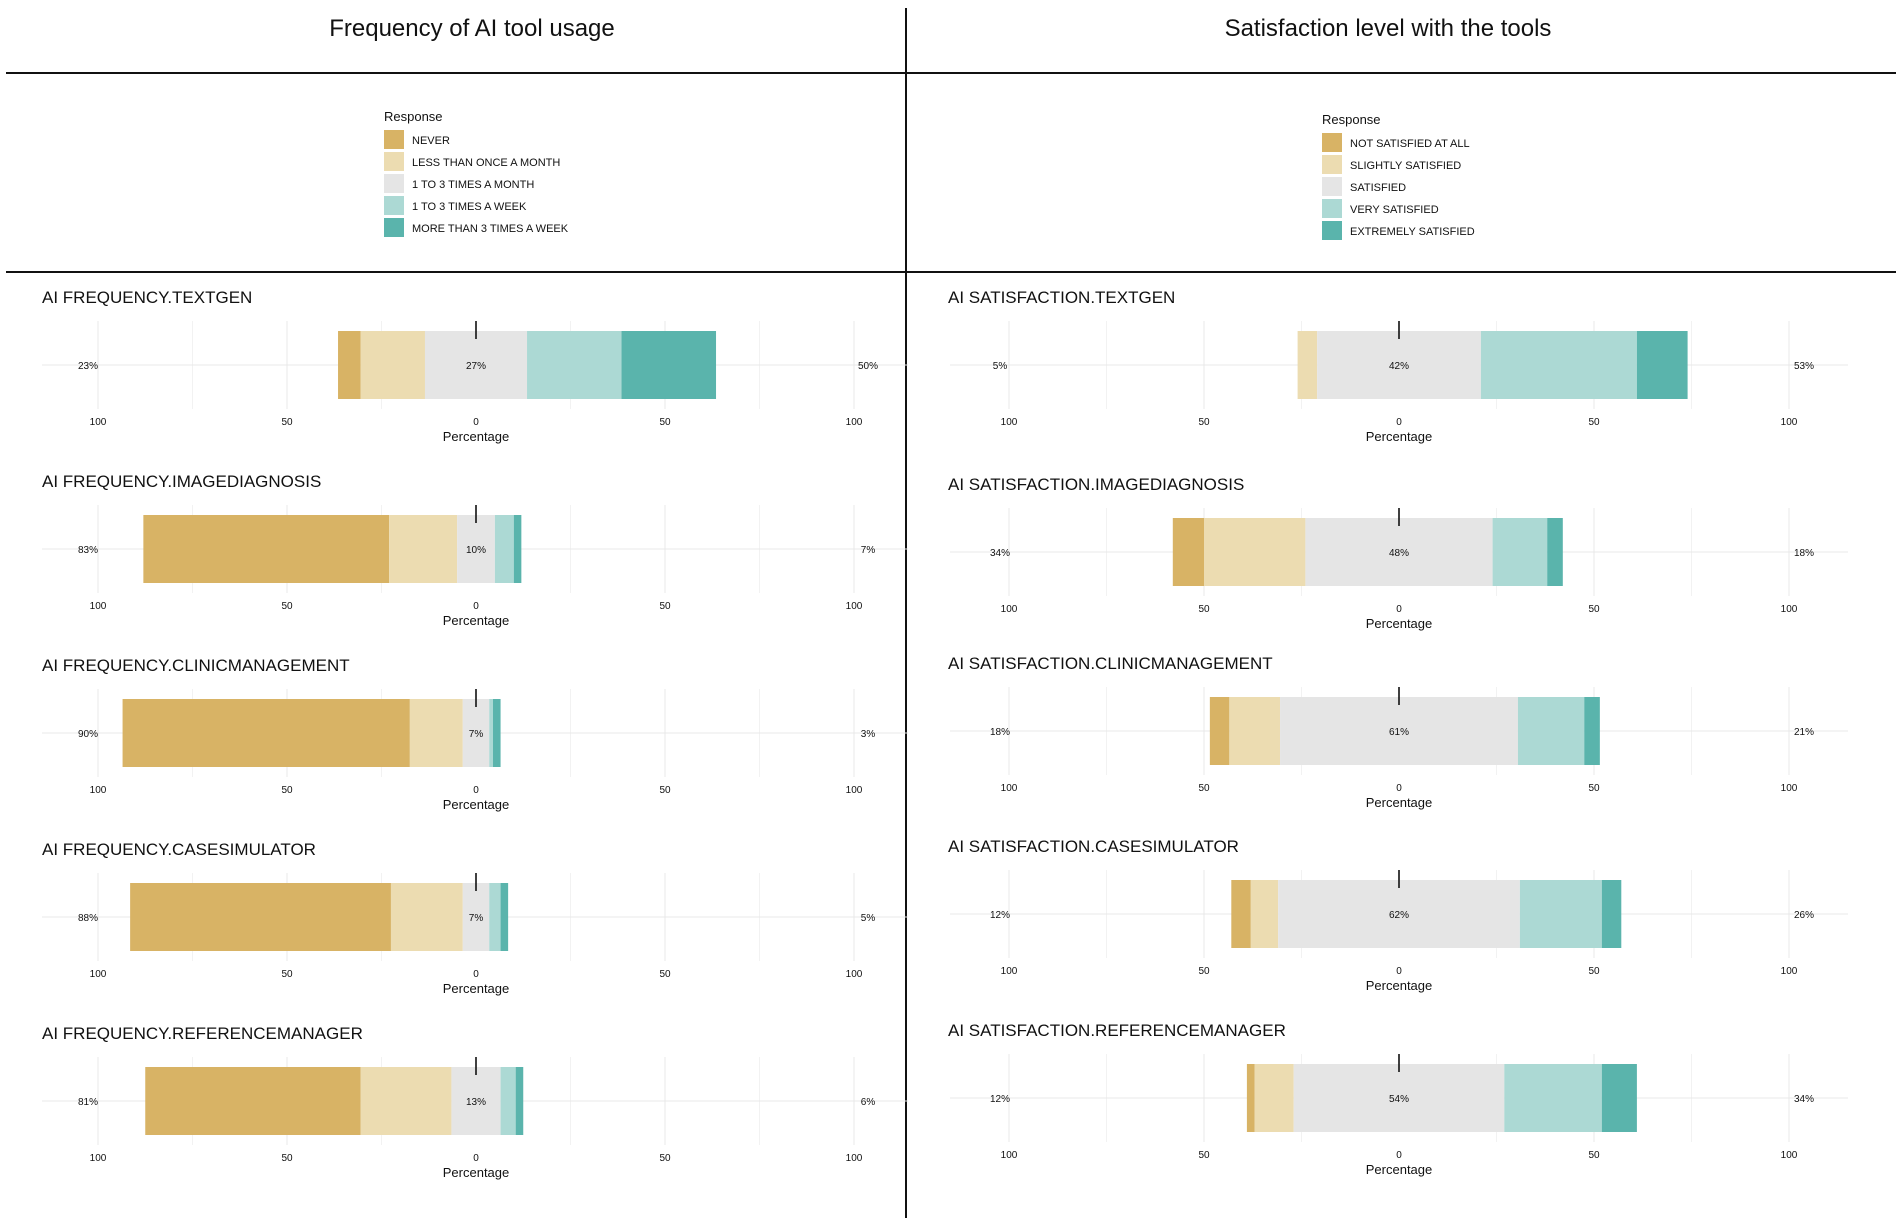 Image resolution: width=1902 pixels, height=1230 pixels. I want to click on legend-label-not-satisfied-at-all: NOT SATISFIED AT ALL, so click(1410, 144).